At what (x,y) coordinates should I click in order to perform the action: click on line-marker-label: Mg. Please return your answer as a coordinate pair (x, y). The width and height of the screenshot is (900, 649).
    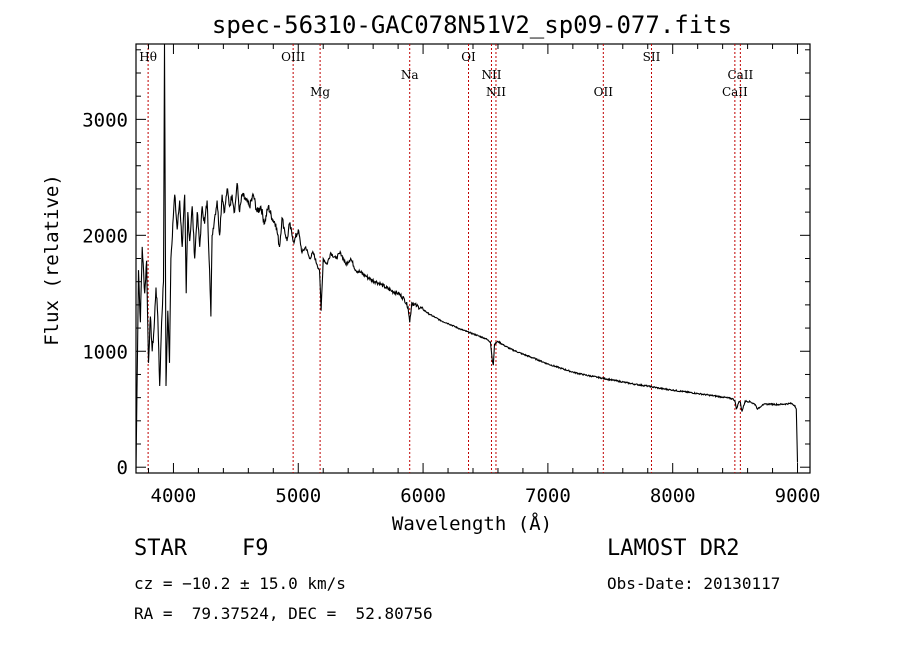
    Looking at the image, I should click on (320, 92).